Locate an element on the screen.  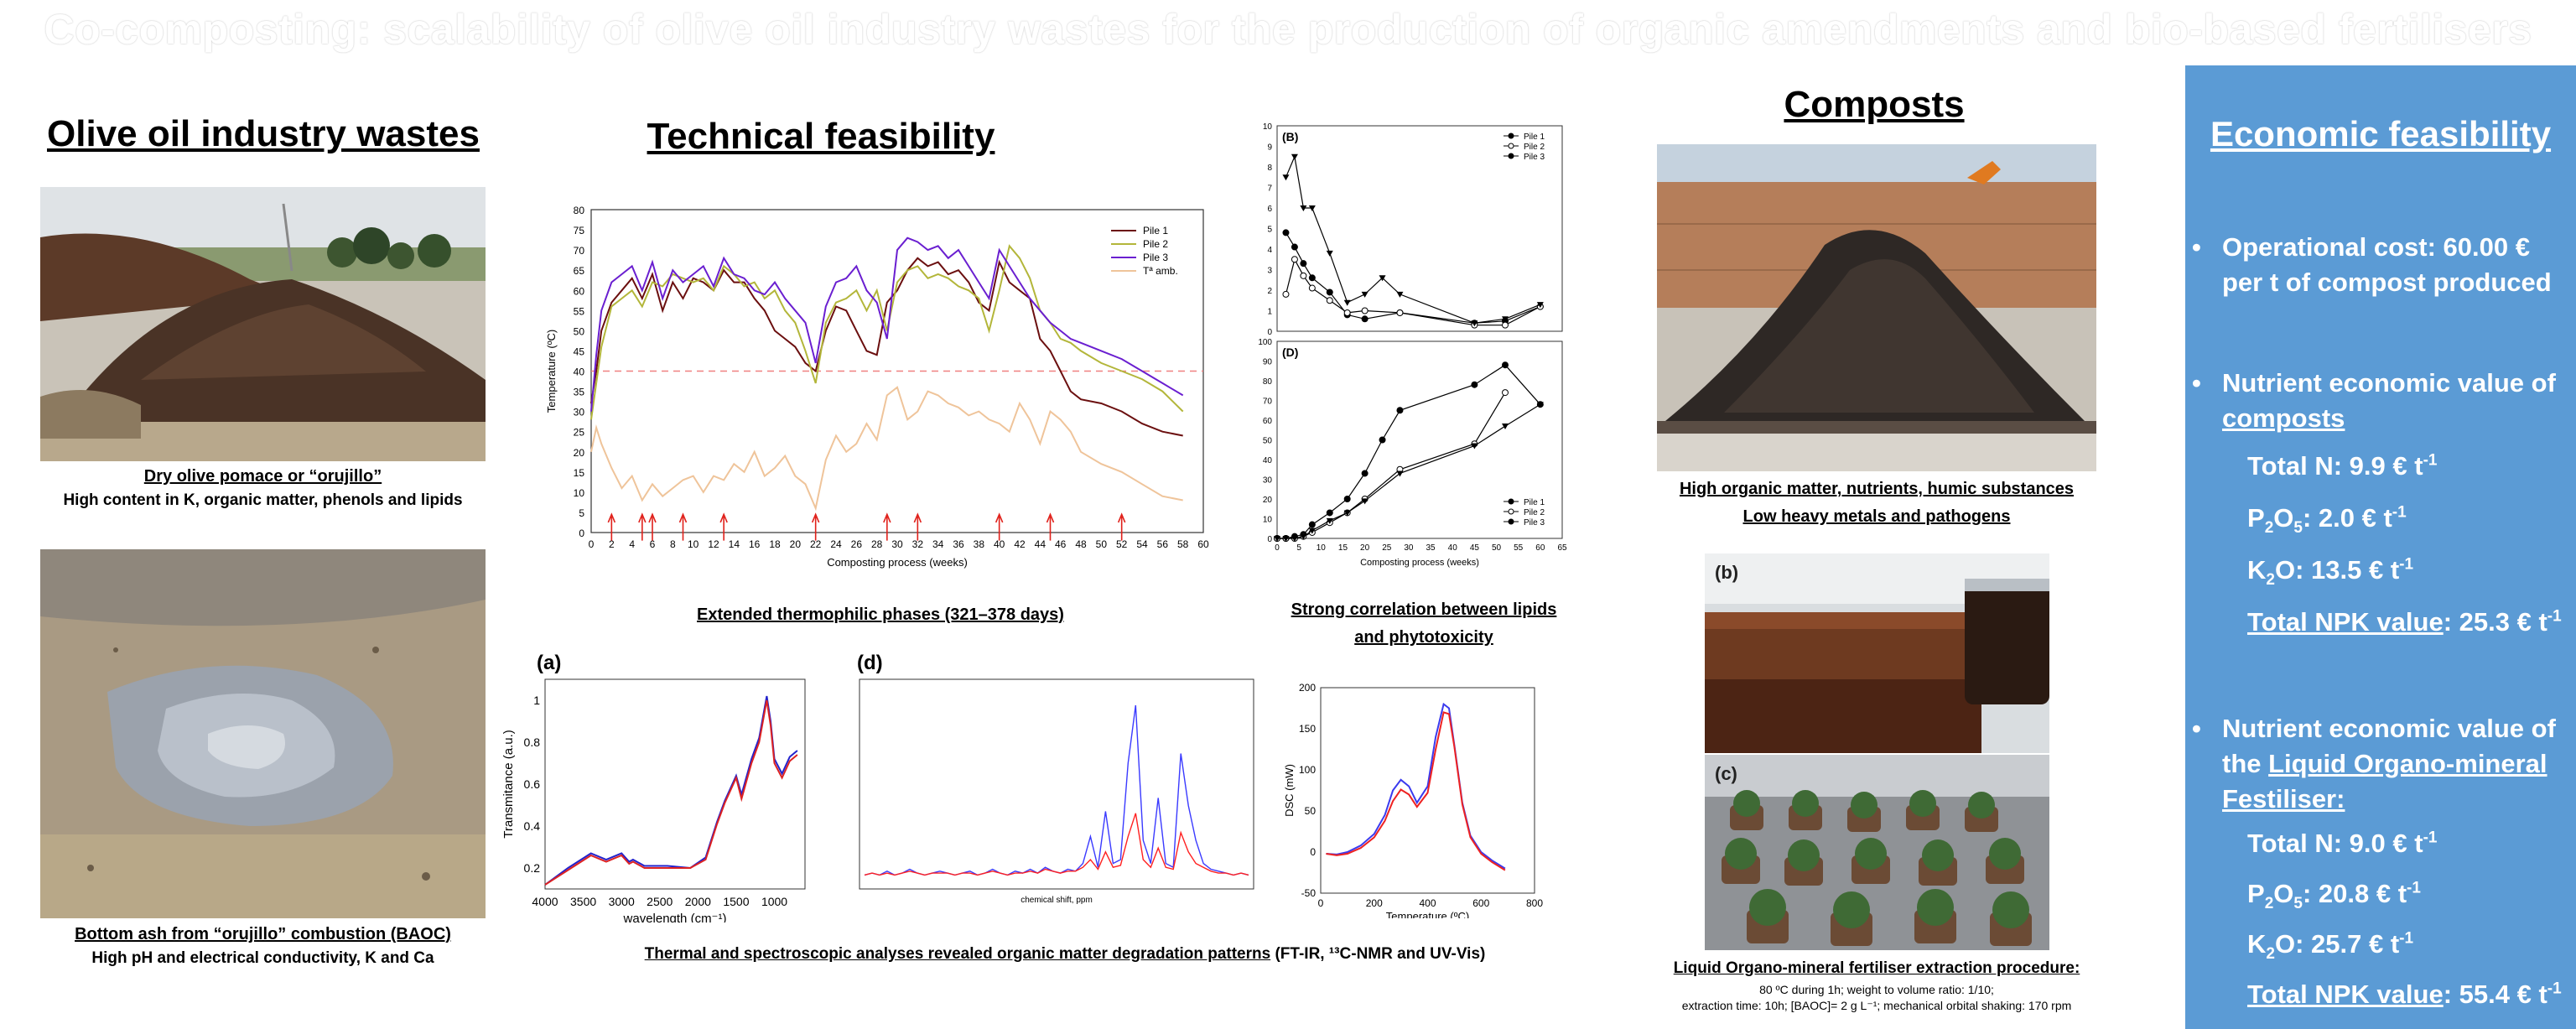
x-tick-label: 0 is located at coordinates (1321, 903).